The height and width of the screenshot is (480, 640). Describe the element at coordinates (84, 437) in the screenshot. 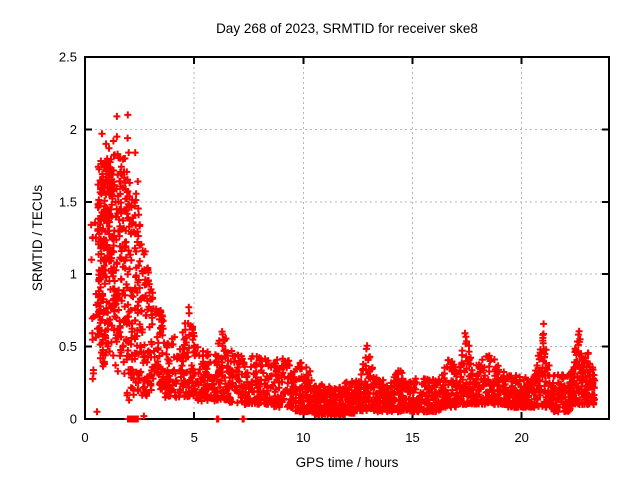

I see `x-tick-label: 0` at that location.